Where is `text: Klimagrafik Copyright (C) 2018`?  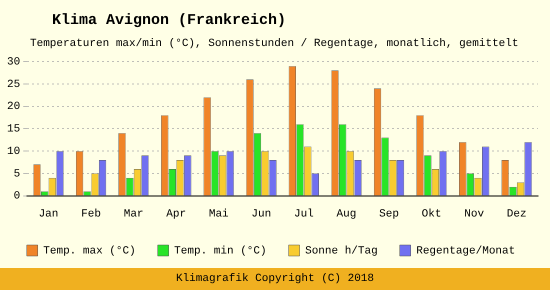
text: Klimagrafik Copyright (C) 2018 is located at coordinates (275, 279).